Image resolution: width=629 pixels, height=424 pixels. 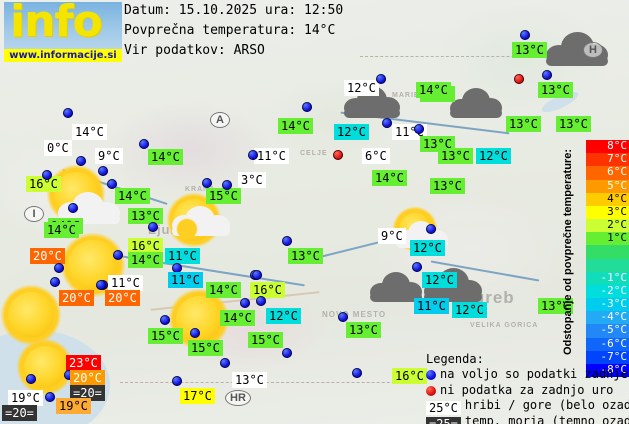 What do you see at coordinates (354, 314) in the screenshot?
I see `place-label: NOVO MESTO` at bounding box center [354, 314].